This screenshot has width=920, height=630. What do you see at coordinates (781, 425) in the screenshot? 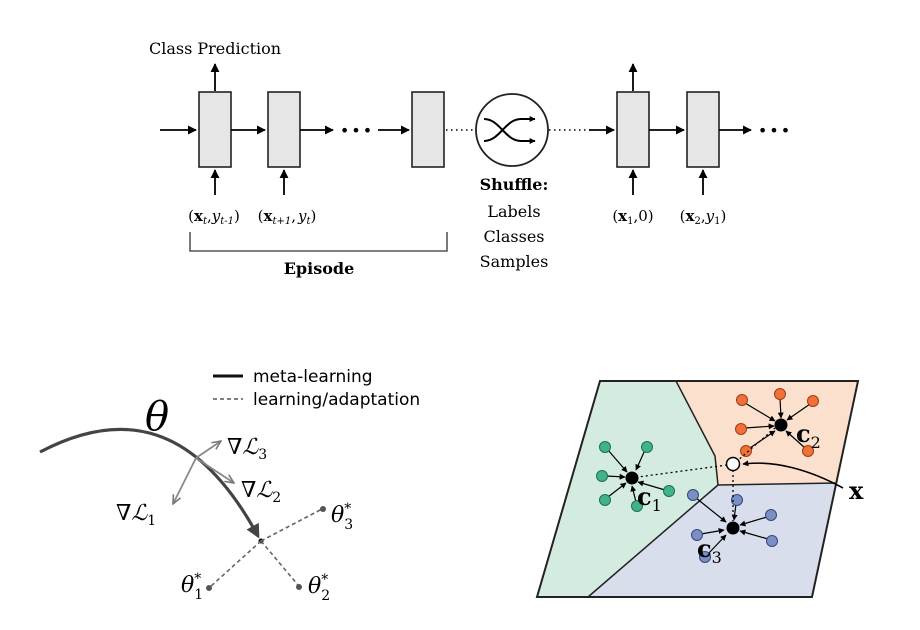
I see `prototype-c2` at bounding box center [781, 425].